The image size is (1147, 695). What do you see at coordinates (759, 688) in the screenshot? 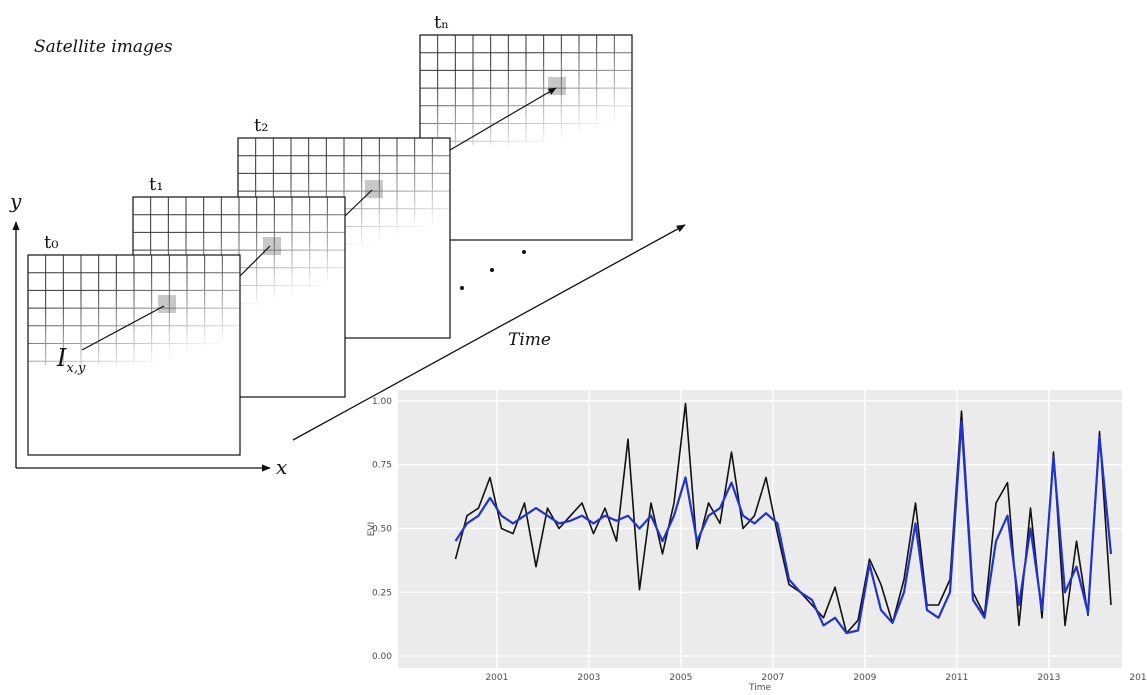
I see `x-axis-title: Time` at bounding box center [759, 688].